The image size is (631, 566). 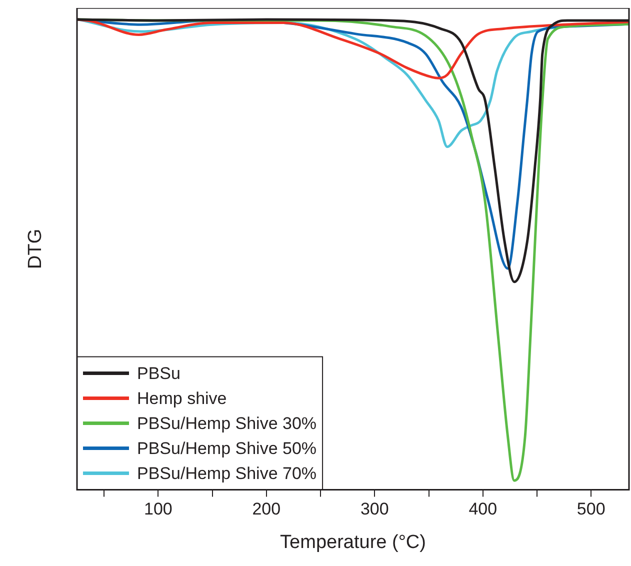 What do you see at coordinates (158, 373) in the screenshot?
I see `legend-label: PBSu` at bounding box center [158, 373].